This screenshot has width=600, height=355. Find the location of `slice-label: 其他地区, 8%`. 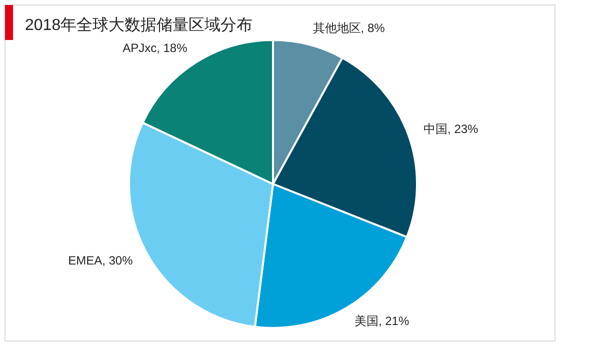

slice-label: 其他地区, 8% is located at coordinates (349, 28).